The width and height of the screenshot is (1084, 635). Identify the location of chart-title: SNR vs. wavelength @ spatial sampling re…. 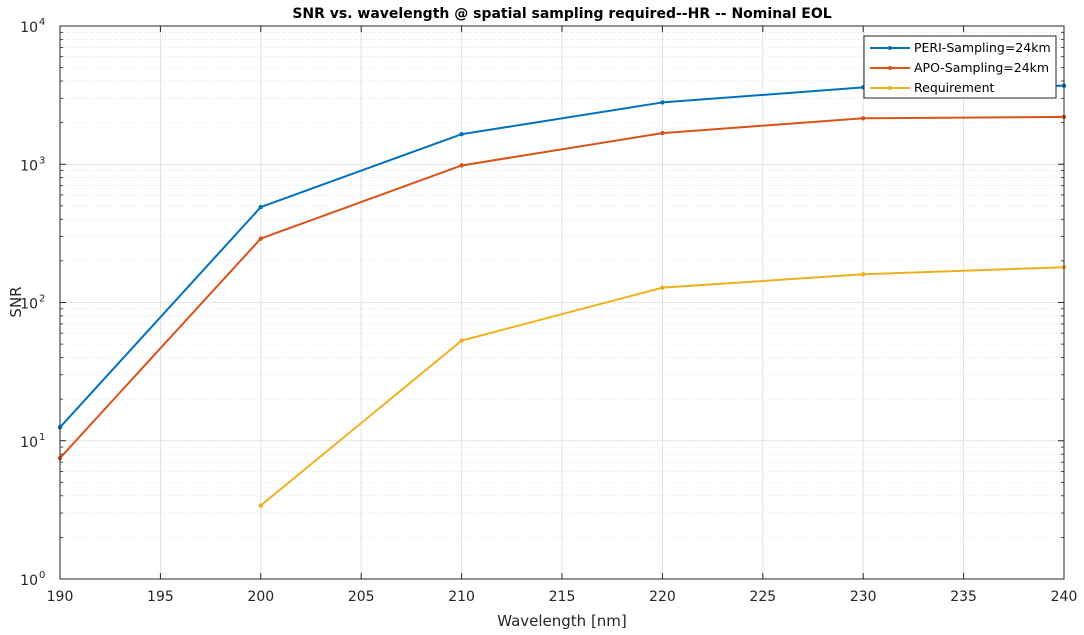
(561, 14).